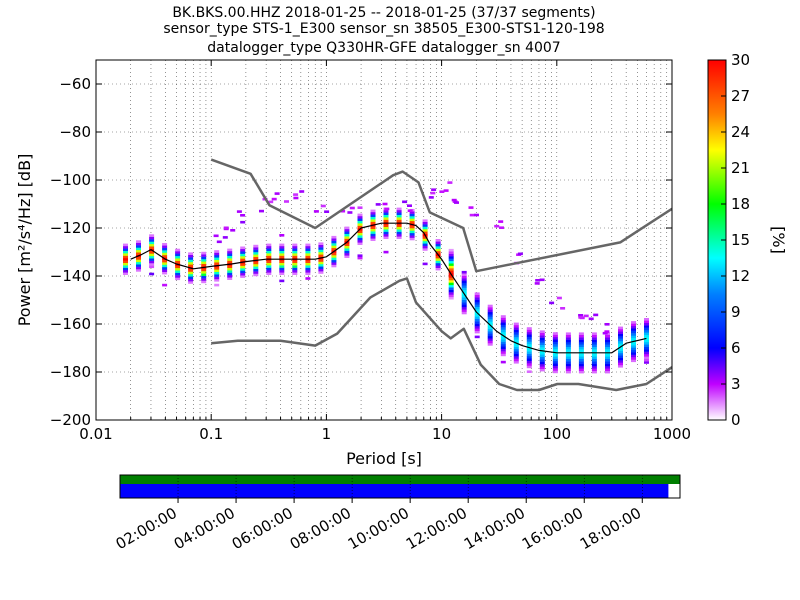  I want to click on psd-coverage-bar, so click(394, 491).